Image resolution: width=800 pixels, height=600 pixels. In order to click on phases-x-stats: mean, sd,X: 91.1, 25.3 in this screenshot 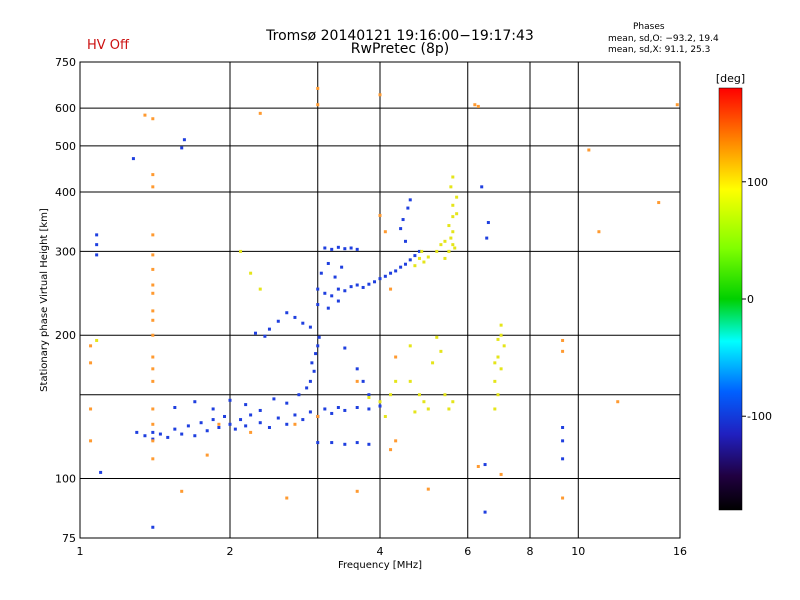, I will do `click(659, 50)`.